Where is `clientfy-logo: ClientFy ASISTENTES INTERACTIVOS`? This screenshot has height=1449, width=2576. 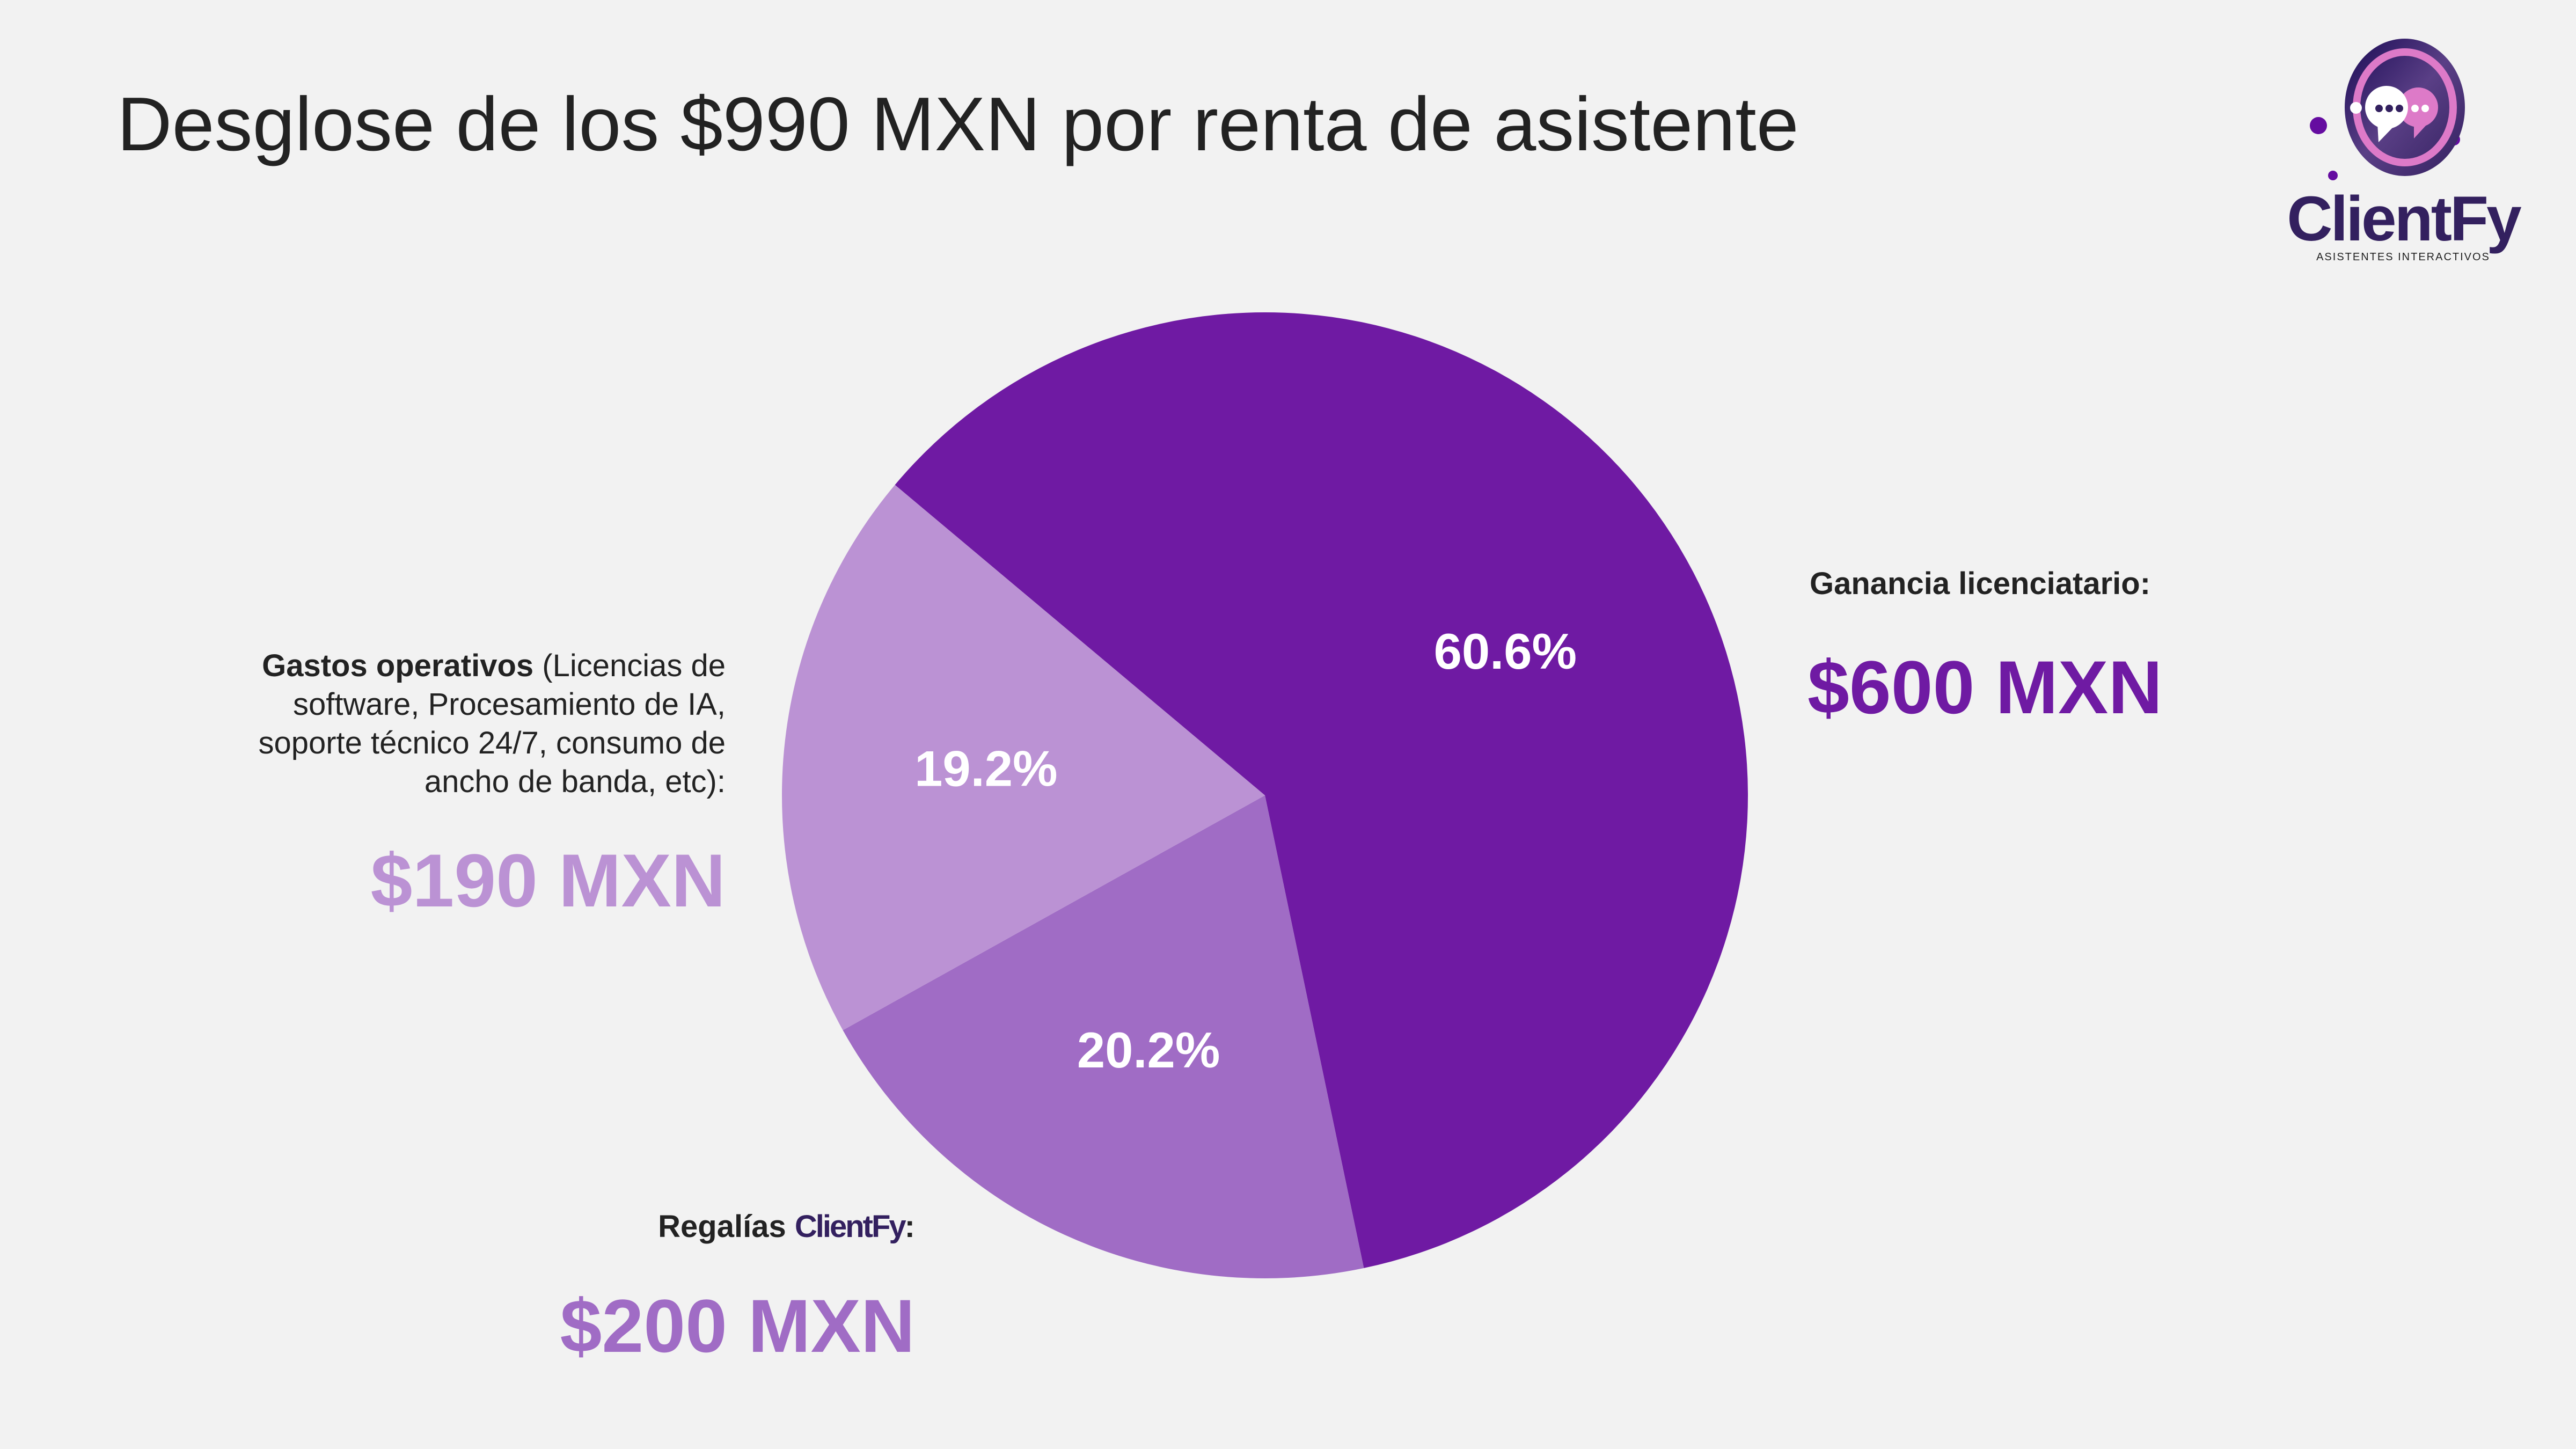
clientfy-logo: ClientFy ASISTENTES INTERACTIVOS is located at coordinates (2404, 151).